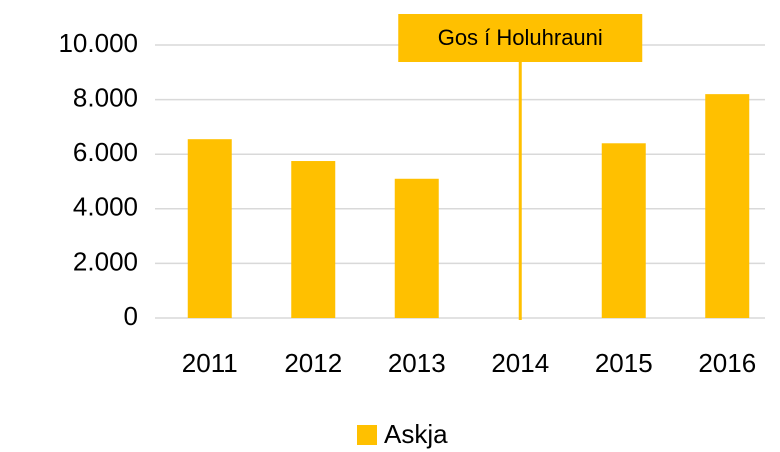 Image resolution: width=780 pixels, height=452 pixels. Describe the element at coordinates (520, 363) in the screenshot. I see `x-tick-label: 2014` at that location.